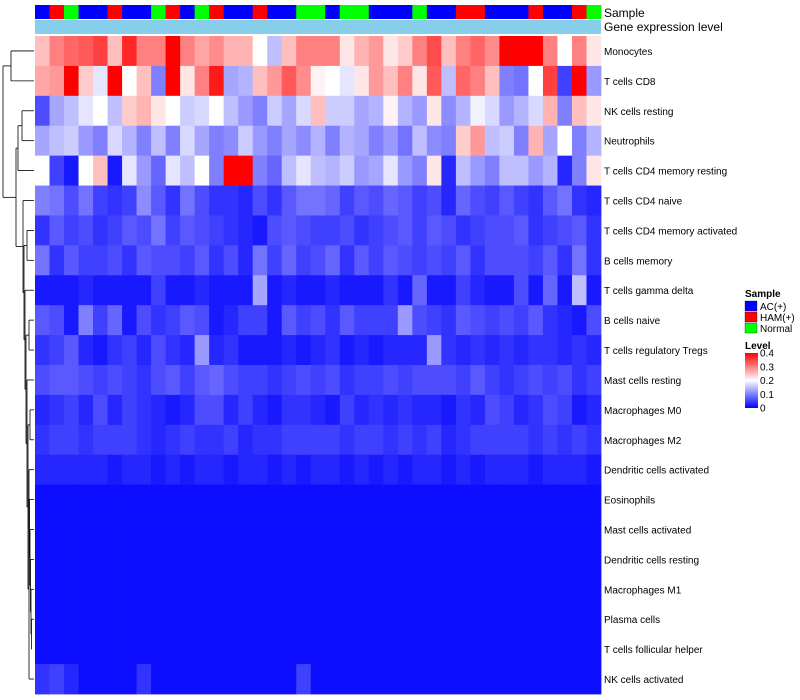 The image size is (800, 700). What do you see at coordinates (656, 471) in the screenshot?
I see `row-label: Dendritic cells activated` at bounding box center [656, 471].